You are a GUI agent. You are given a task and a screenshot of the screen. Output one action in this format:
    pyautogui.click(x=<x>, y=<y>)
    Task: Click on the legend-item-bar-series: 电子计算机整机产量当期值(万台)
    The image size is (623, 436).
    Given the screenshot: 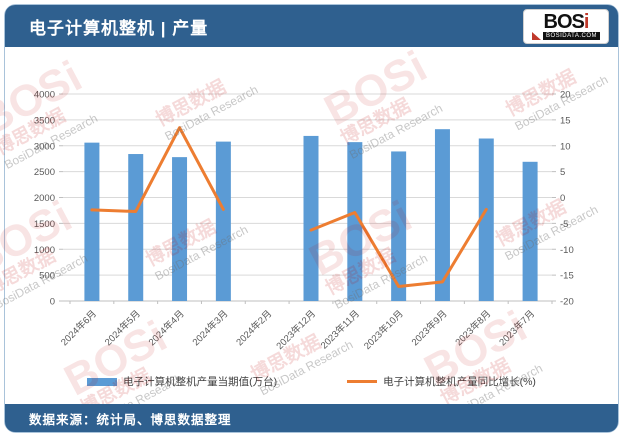 What is the action you would take?
    pyautogui.click(x=182, y=381)
    